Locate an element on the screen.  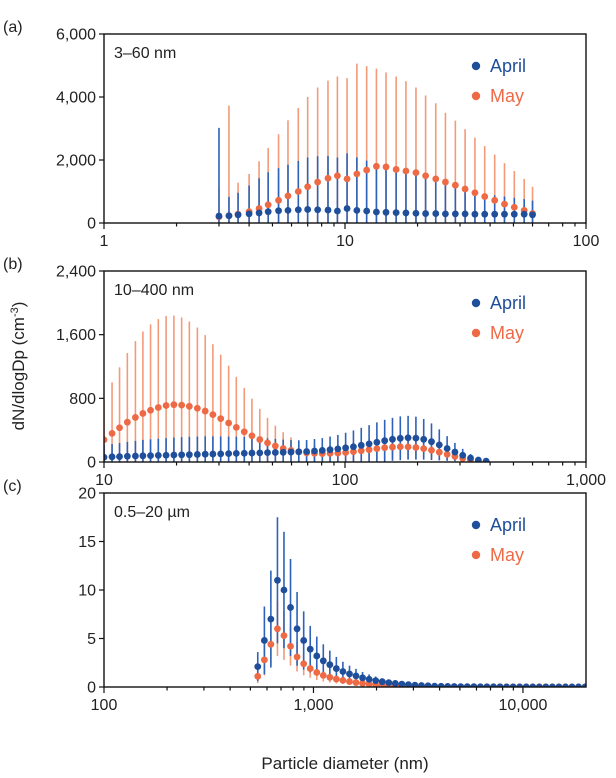
panel-c-size-range-label: 0.5–20 µm is located at coordinates (152, 512).